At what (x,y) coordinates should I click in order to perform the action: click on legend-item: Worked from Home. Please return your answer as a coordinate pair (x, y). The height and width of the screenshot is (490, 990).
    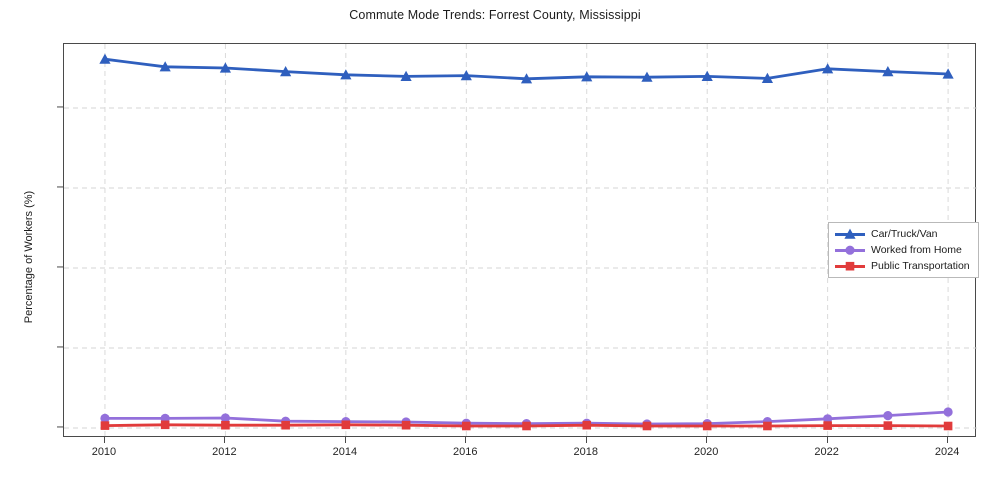
    Looking at the image, I should click on (902, 250).